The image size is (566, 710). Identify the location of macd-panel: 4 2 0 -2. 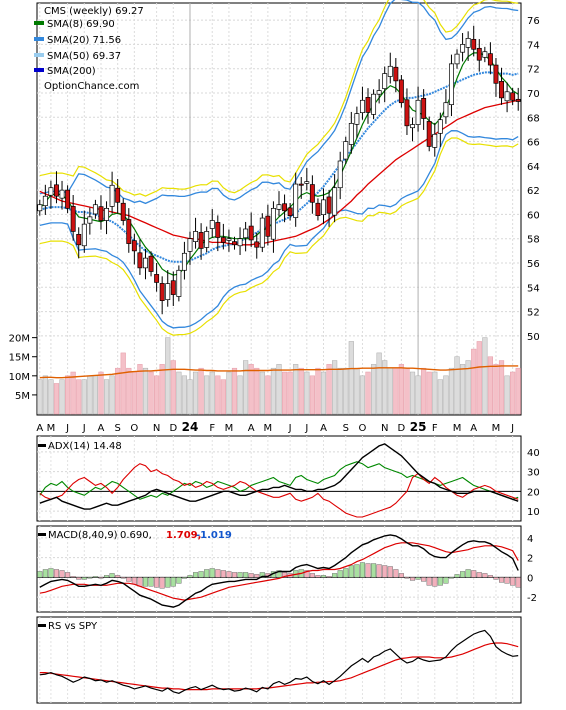
(286, 569).